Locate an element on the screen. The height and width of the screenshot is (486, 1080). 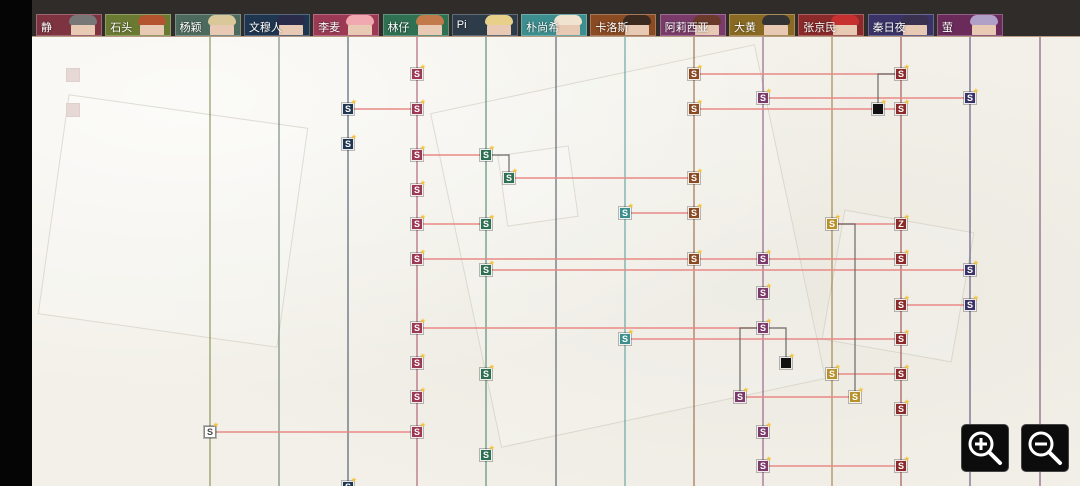
character-tab-8: 卡洛斯 is located at coordinates (623, 25).